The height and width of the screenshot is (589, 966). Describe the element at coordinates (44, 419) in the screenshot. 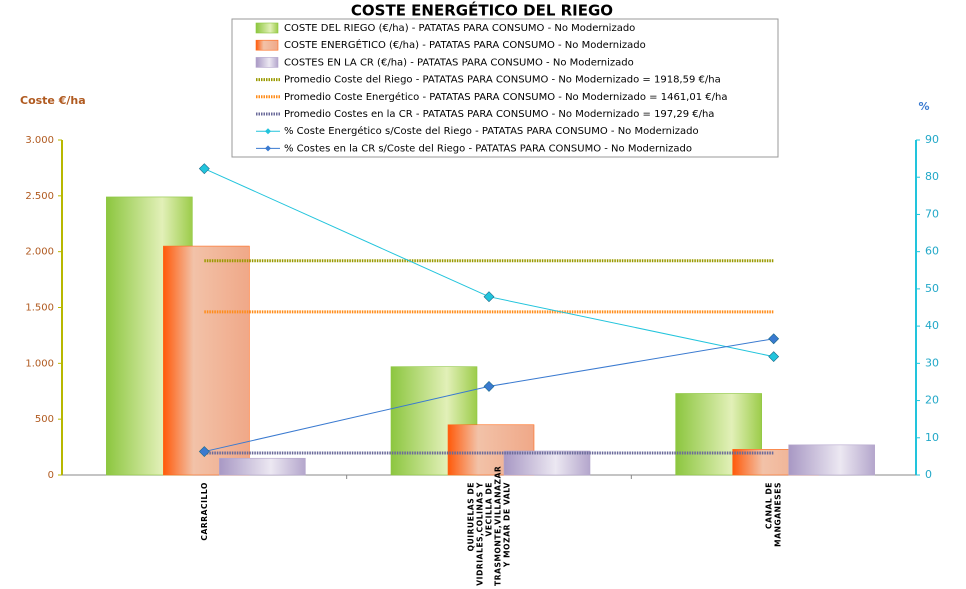

I see `y-tick-label: 500` at that location.